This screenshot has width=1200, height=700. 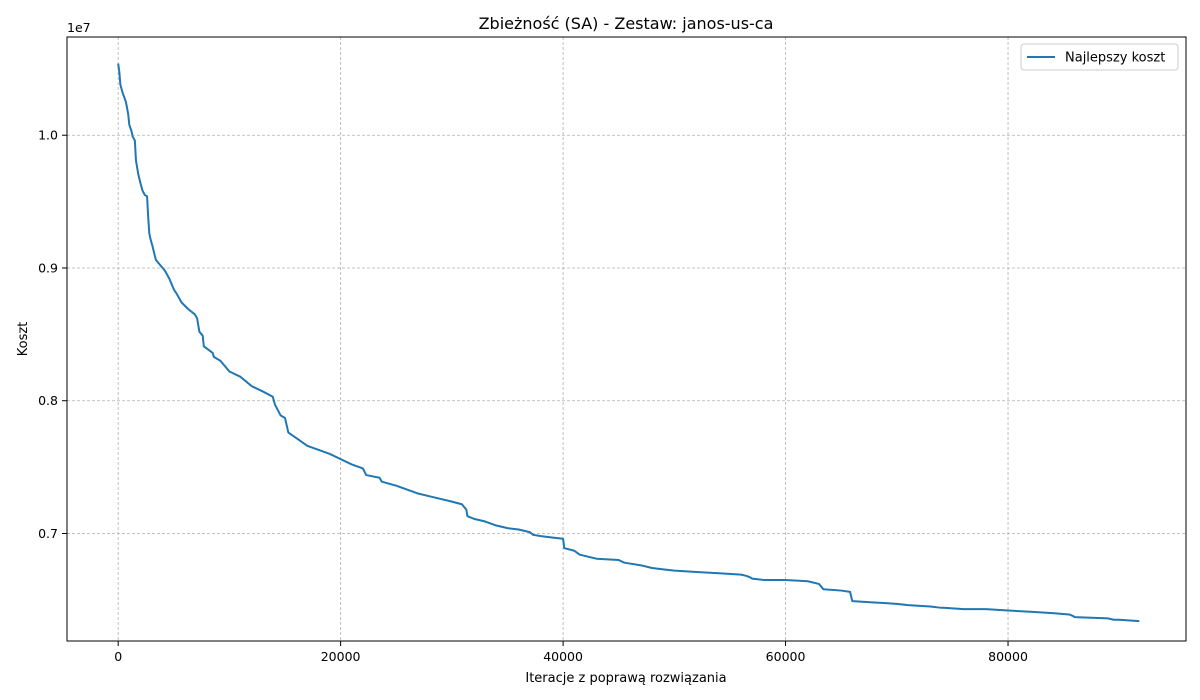 I want to click on x-tick-label: 20000, so click(x=341, y=656).